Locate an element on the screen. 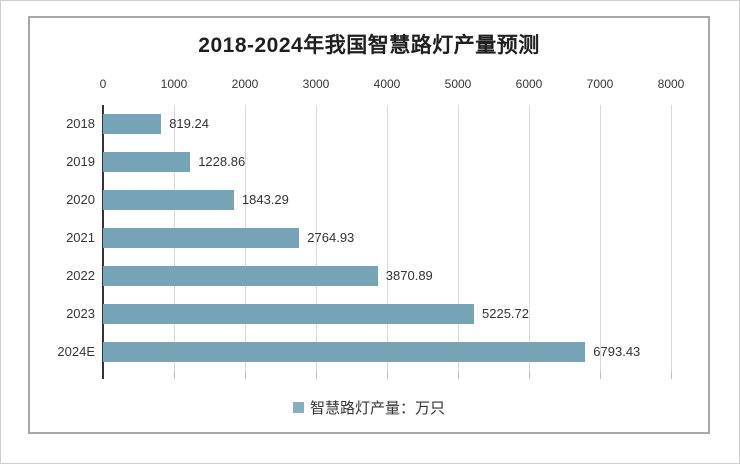 The width and height of the screenshot is (740, 464). value-label: 819.24 is located at coordinates (189, 123).